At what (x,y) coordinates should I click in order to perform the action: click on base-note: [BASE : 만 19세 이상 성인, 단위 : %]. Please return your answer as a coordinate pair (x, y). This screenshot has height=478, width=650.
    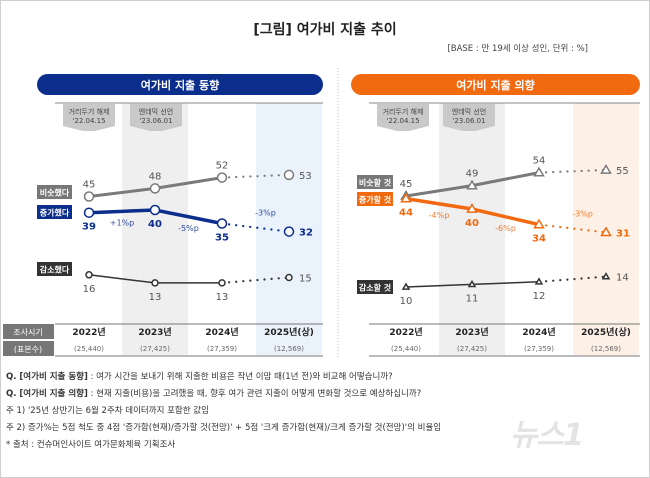
    Looking at the image, I should click on (517, 49).